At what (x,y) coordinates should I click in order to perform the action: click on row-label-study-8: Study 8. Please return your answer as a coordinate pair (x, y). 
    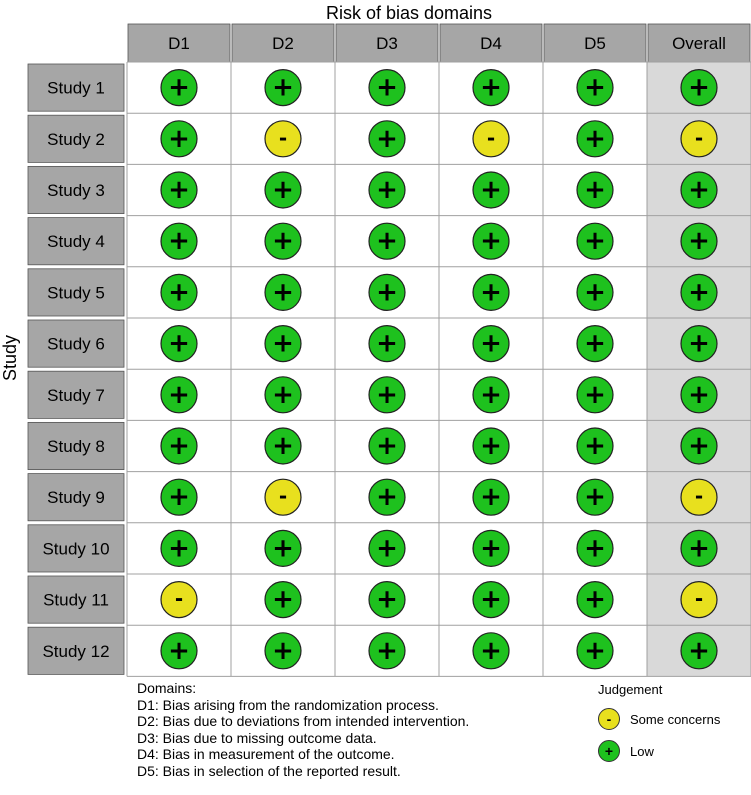
    Looking at the image, I should click on (76, 446).